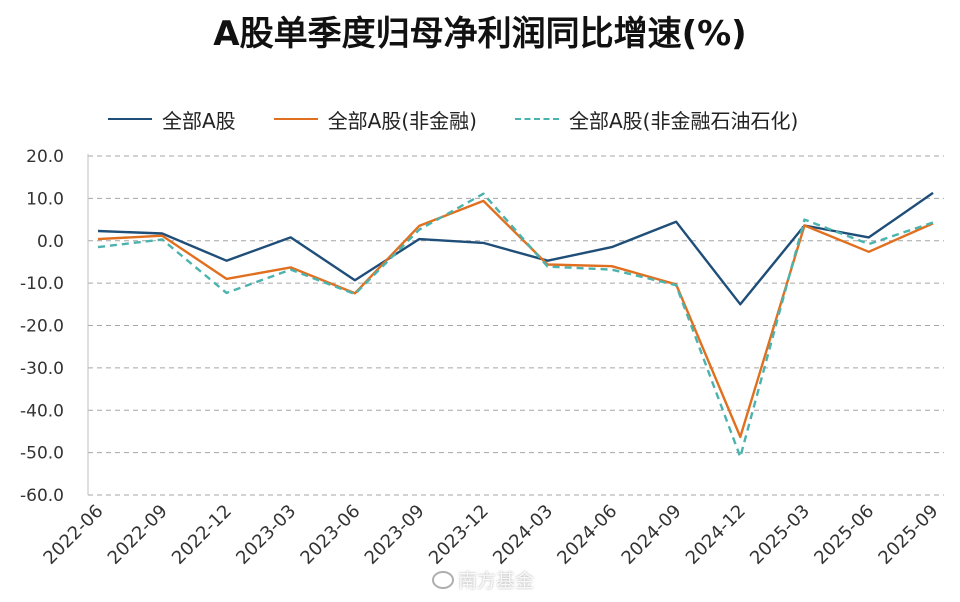  What do you see at coordinates (844, 535) in the screenshot?
I see `x-tick-label: 2025-06` at bounding box center [844, 535].